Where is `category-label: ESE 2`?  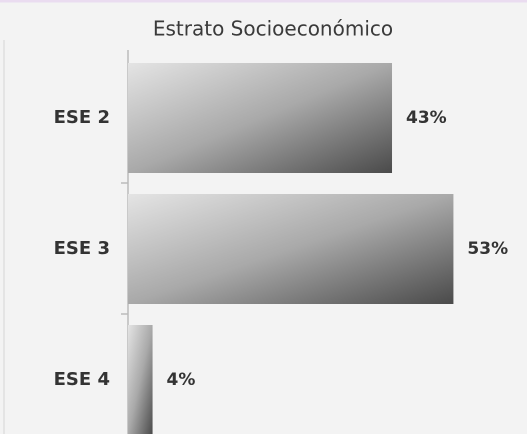 category-label: ESE 2 is located at coordinates (82, 117).